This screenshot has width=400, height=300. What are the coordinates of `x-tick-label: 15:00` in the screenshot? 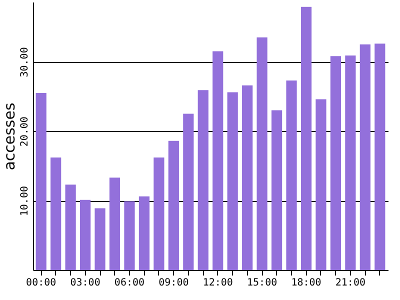 It's located at (262, 283).